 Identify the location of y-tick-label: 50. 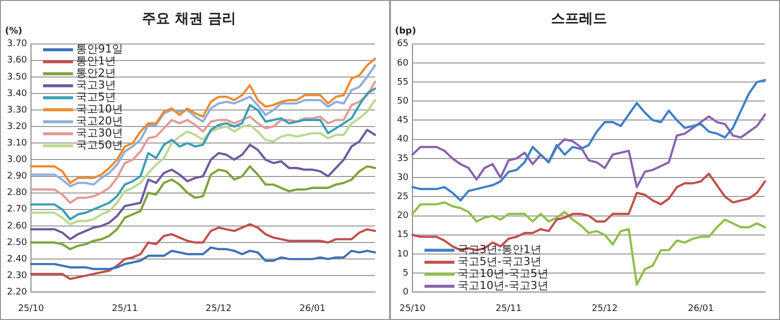
(403, 101).